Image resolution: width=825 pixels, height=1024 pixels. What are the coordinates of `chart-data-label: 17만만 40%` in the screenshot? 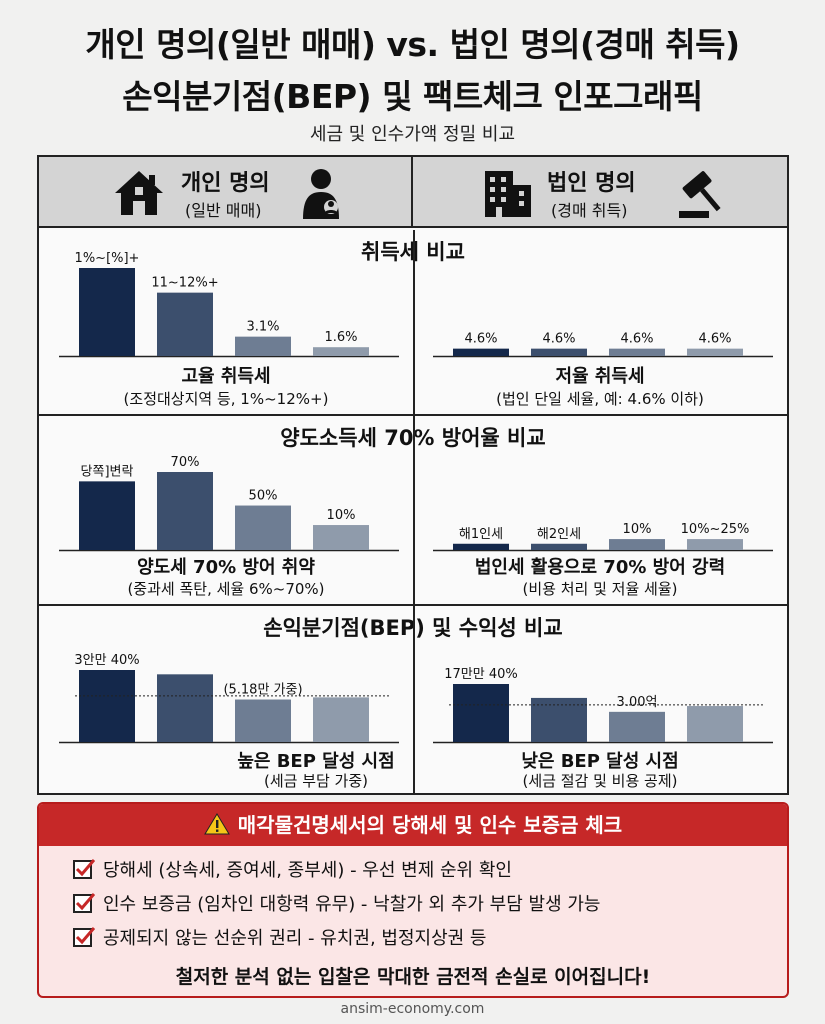 It's located at (481, 674).